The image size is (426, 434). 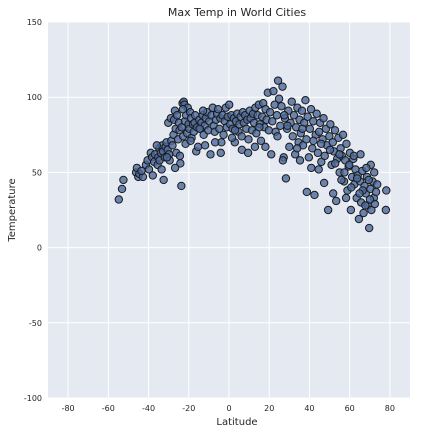 What do you see at coordinates (269, 408) in the screenshot?
I see `x-tick-label: 20` at bounding box center [269, 408].